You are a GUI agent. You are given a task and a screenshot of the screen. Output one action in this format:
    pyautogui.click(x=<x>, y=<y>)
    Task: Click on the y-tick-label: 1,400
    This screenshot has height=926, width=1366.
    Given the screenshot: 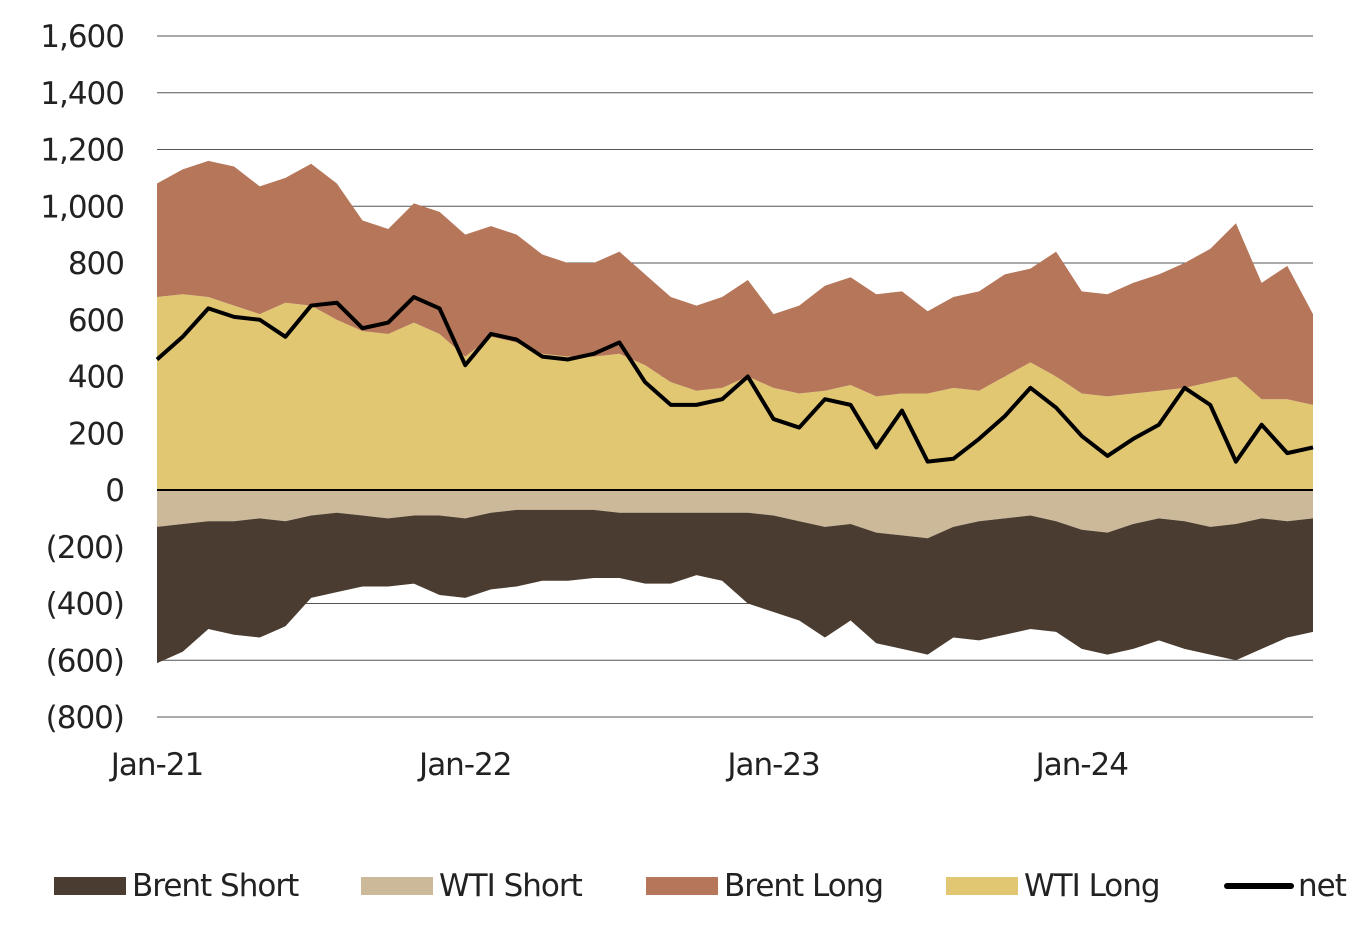 What is the action you would take?
    pyautogui.click(x=82, y=94)
    